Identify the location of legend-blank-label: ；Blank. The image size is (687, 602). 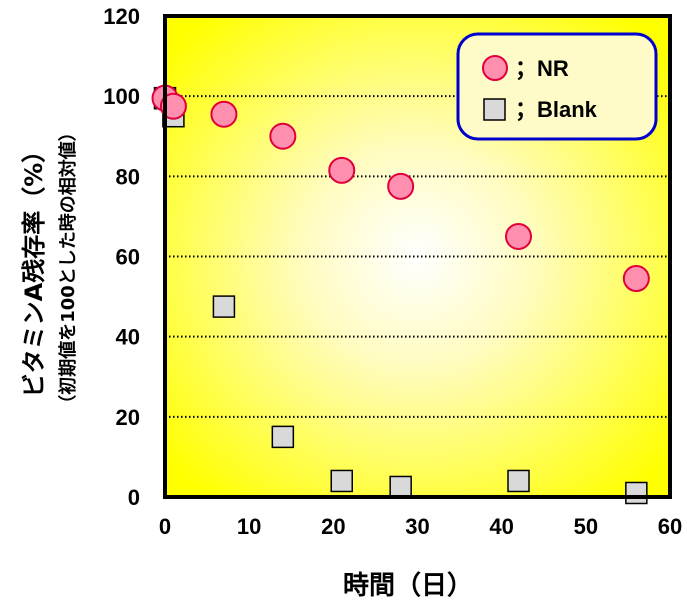
(556, 109).